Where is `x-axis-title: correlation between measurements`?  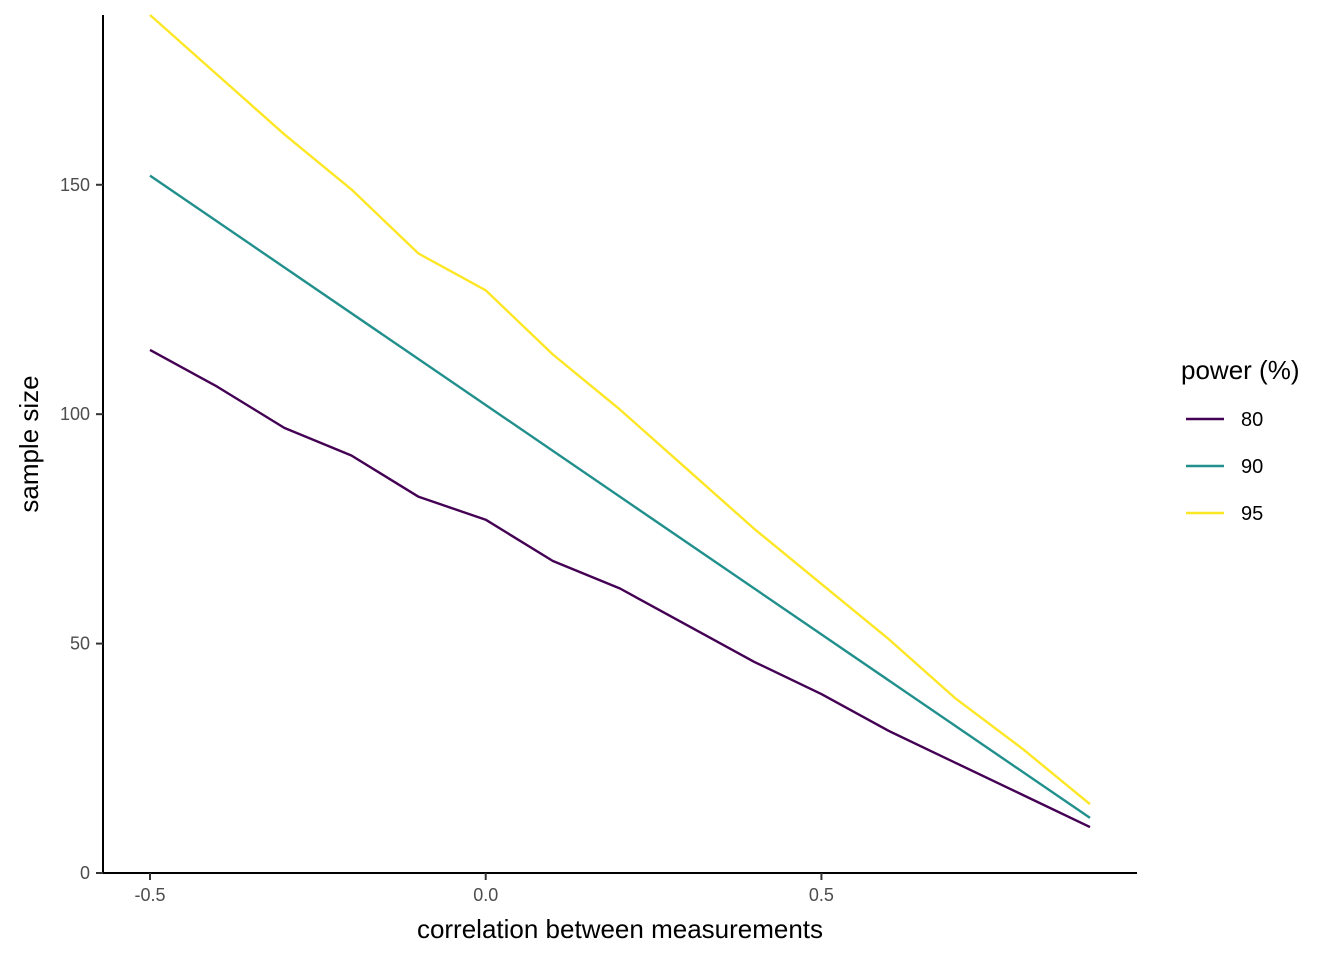 x-axis-title: correlation between measurements is located at coordinates (620, 929).